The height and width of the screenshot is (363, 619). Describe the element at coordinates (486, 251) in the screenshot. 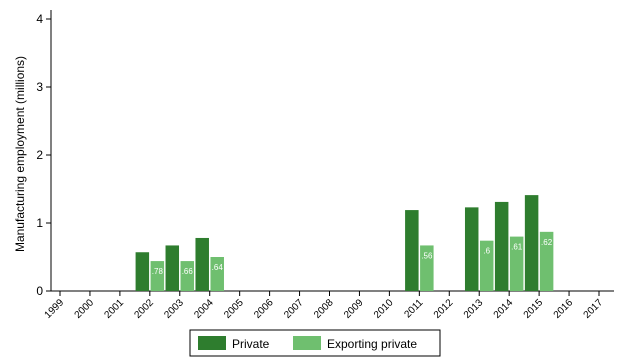

I see `bar-value-label: .6` at that location.